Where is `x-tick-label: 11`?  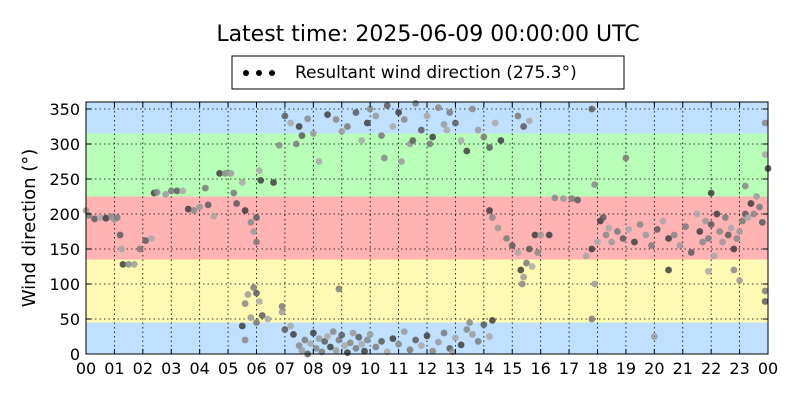
x-tick-label: 11 is located at coordinates (398, 368).